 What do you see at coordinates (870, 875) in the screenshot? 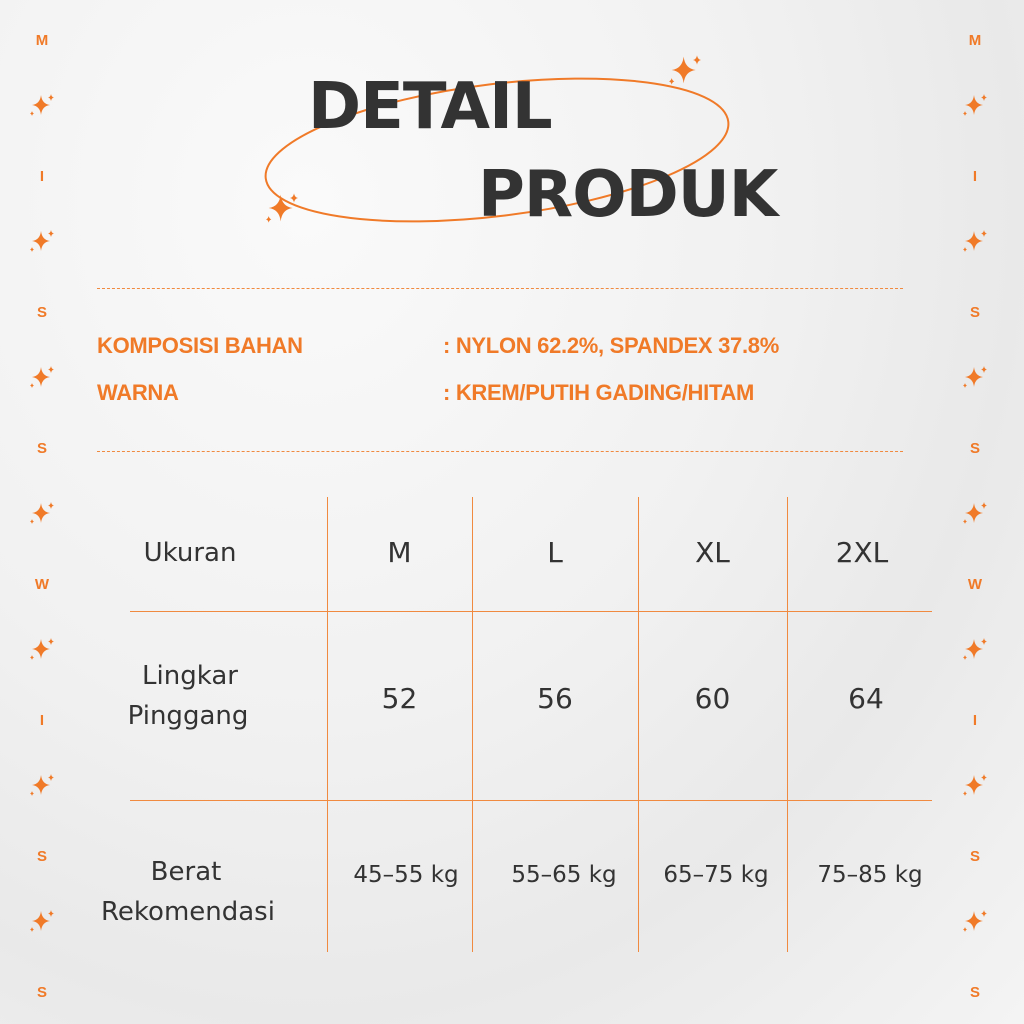
I see `table-cell: 75–85 kg` at bounding box center [870, 875].